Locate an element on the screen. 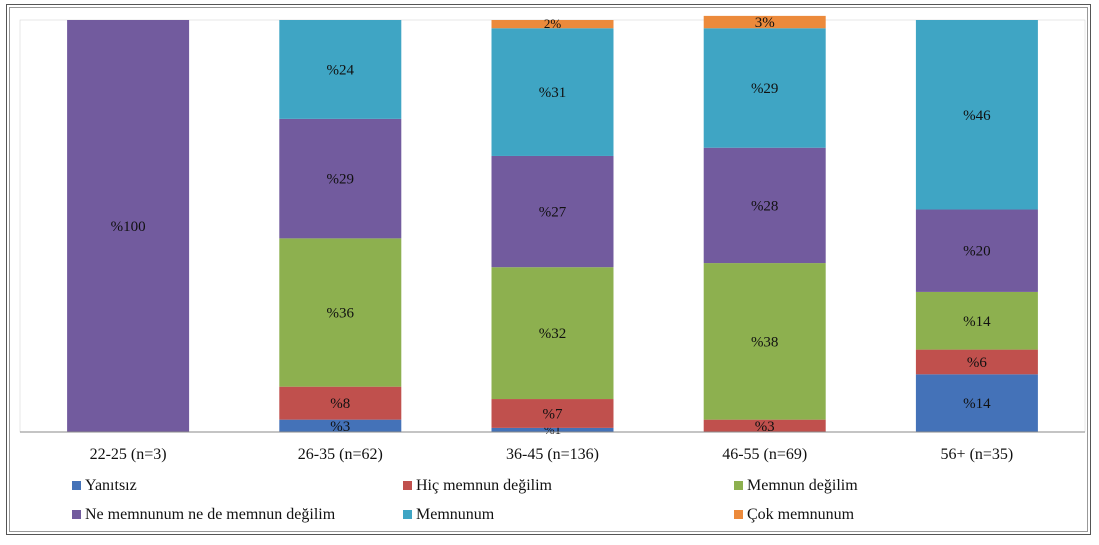 This screenshot has width=1099, height=545. data-label-2-1: %3 is located at coordinates (340, 427).